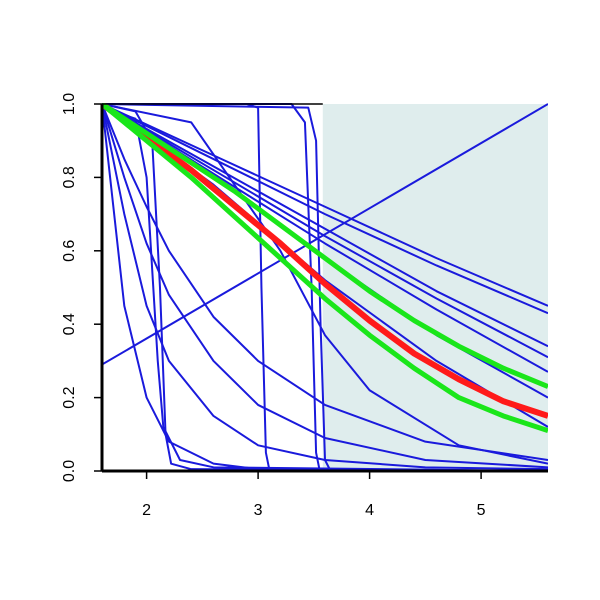  I want to click on y-tick-label: 0.8, so click(69, 177).